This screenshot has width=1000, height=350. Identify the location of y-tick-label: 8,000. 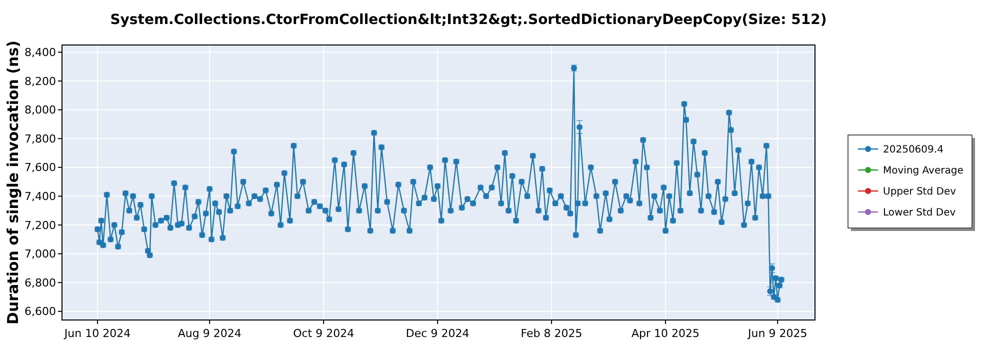
(40, 110).